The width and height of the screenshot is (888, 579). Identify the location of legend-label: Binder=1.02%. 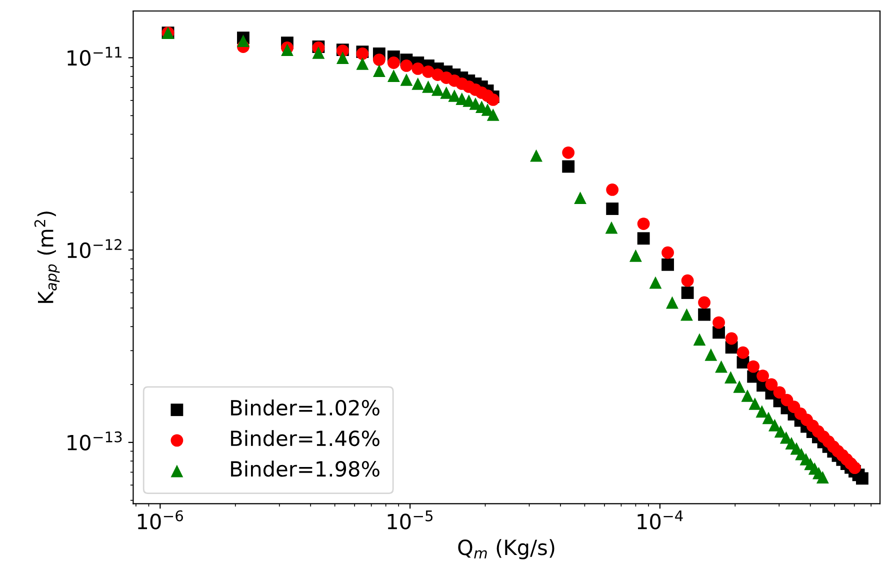
(305, 407).